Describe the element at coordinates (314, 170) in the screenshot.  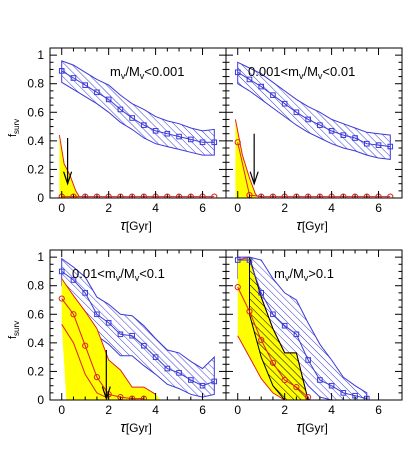
I see `red-series-line` at that location.